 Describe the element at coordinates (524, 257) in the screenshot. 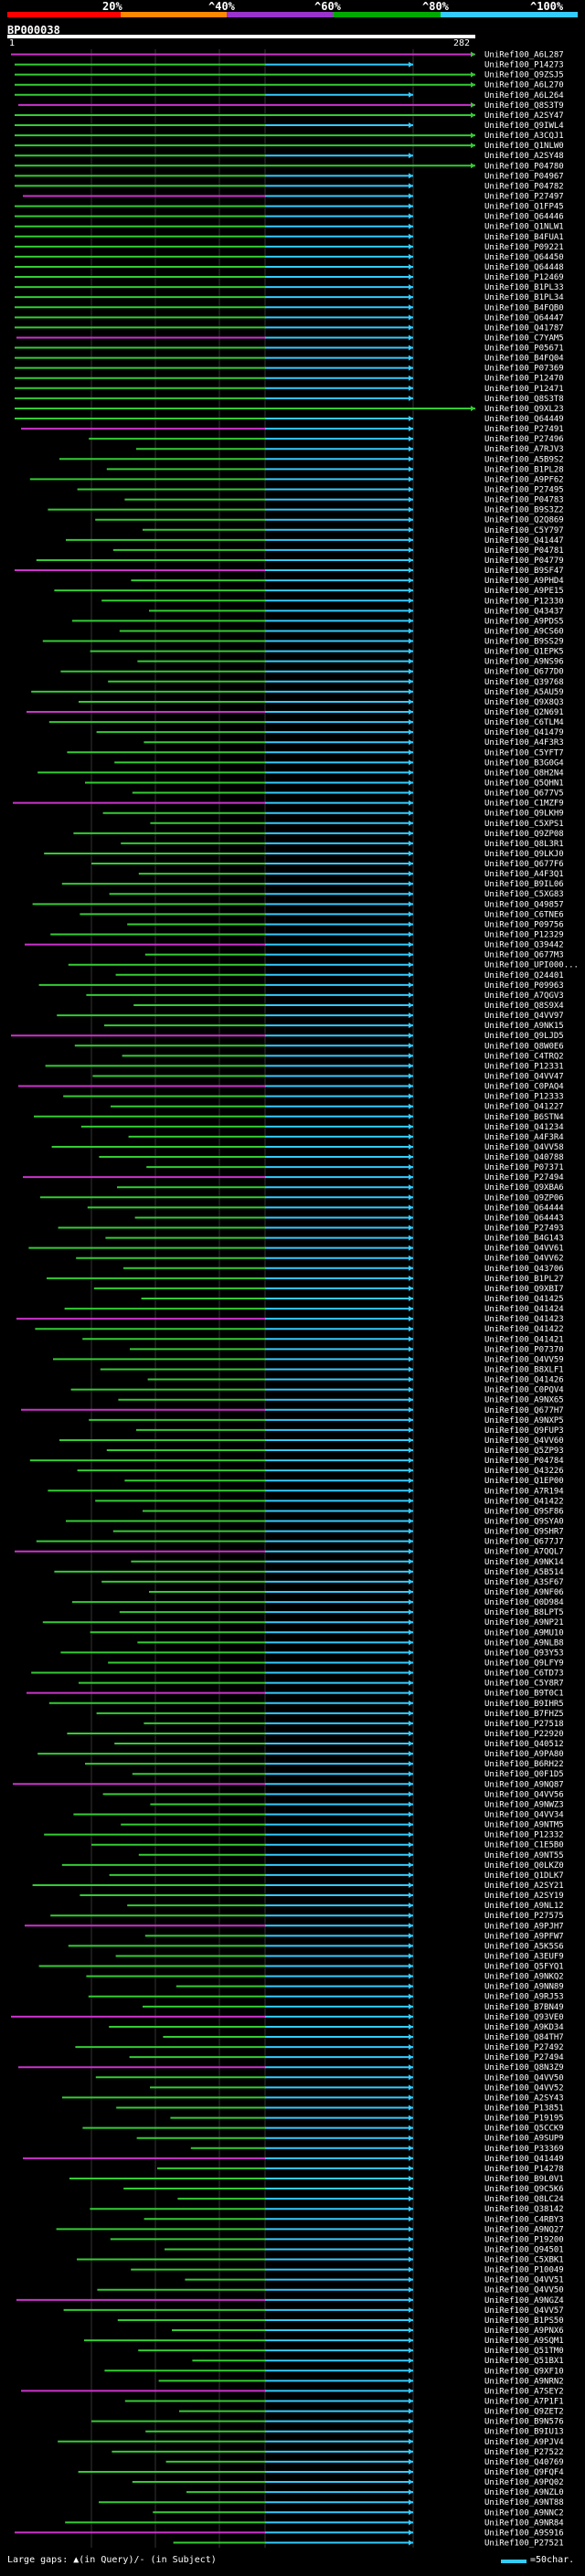

I see `hit-label: UniRef100_Q64450` at that location.